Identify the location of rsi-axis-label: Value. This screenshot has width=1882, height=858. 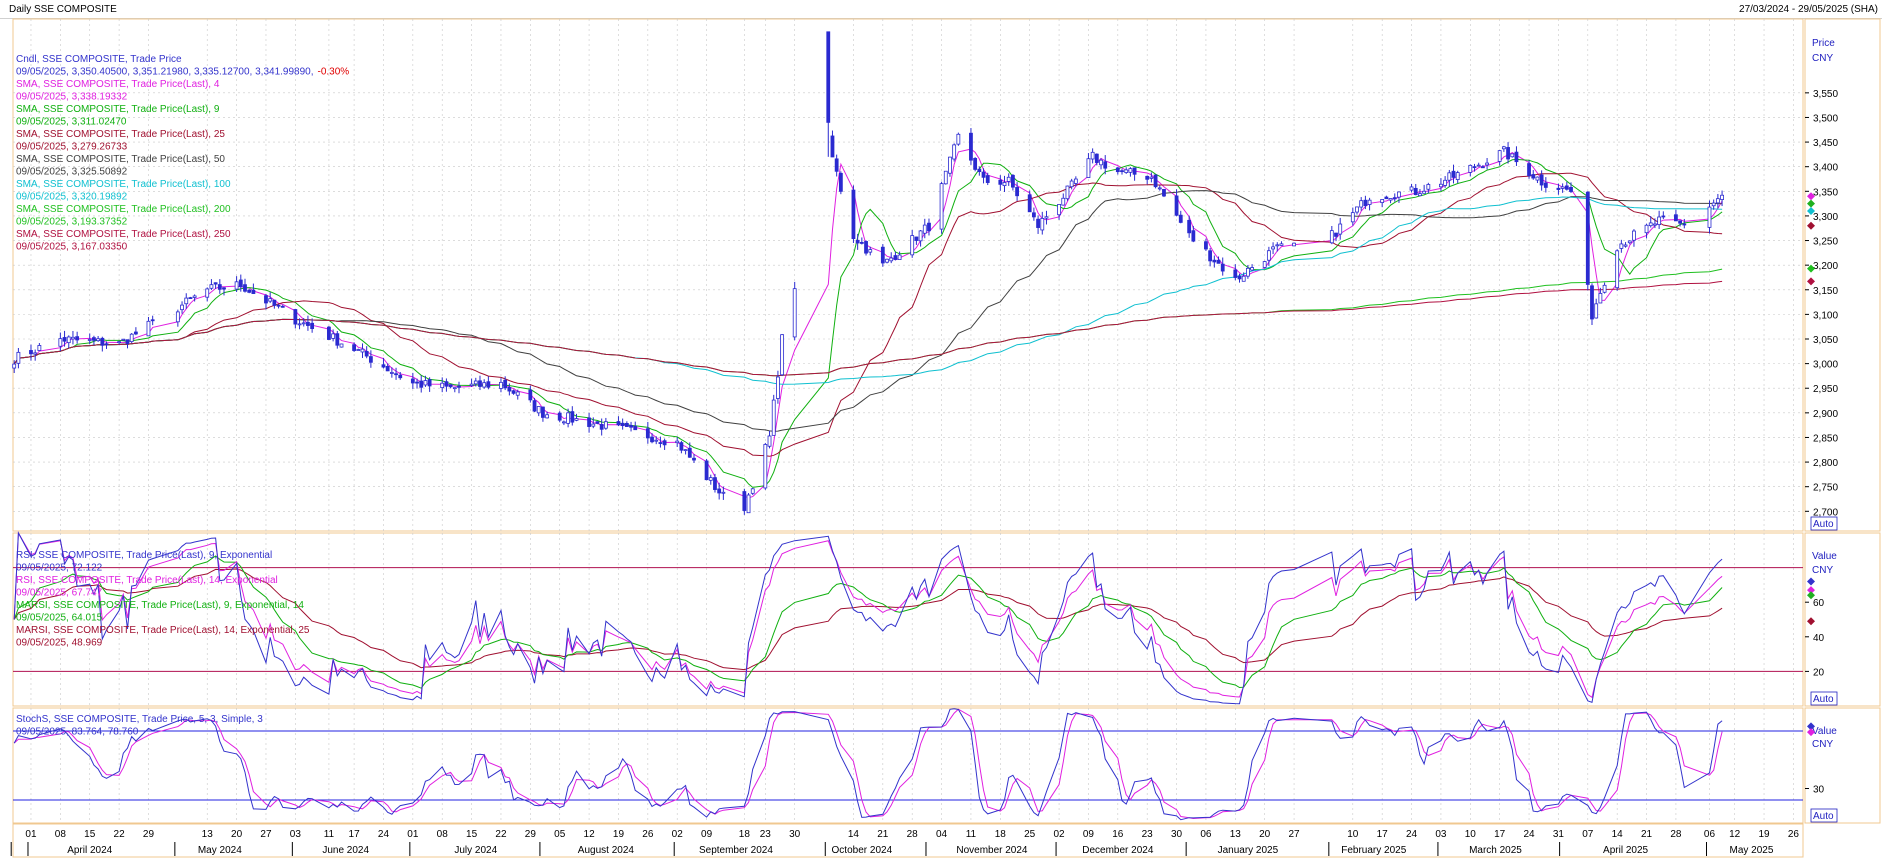
(1824, 556).